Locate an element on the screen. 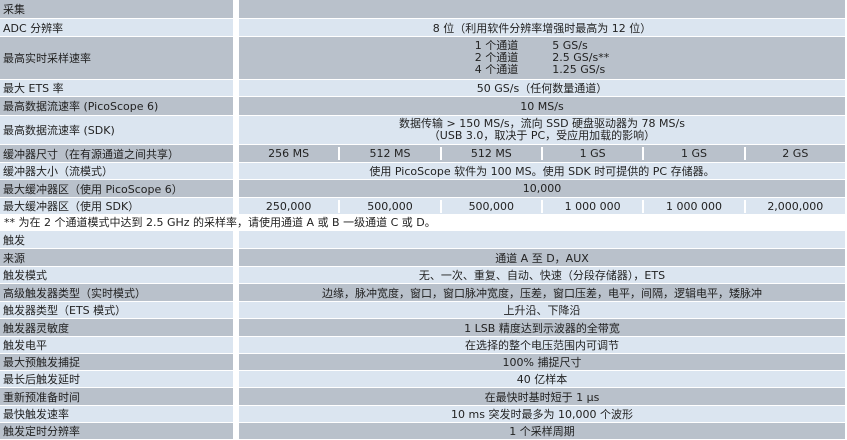 Image resolution: width=847 pixels, height=440 pixels. spec-row: 触发器灵敏度 1 LSB 精度达到示波器的全带宽 is located at coordinates (422, 328).